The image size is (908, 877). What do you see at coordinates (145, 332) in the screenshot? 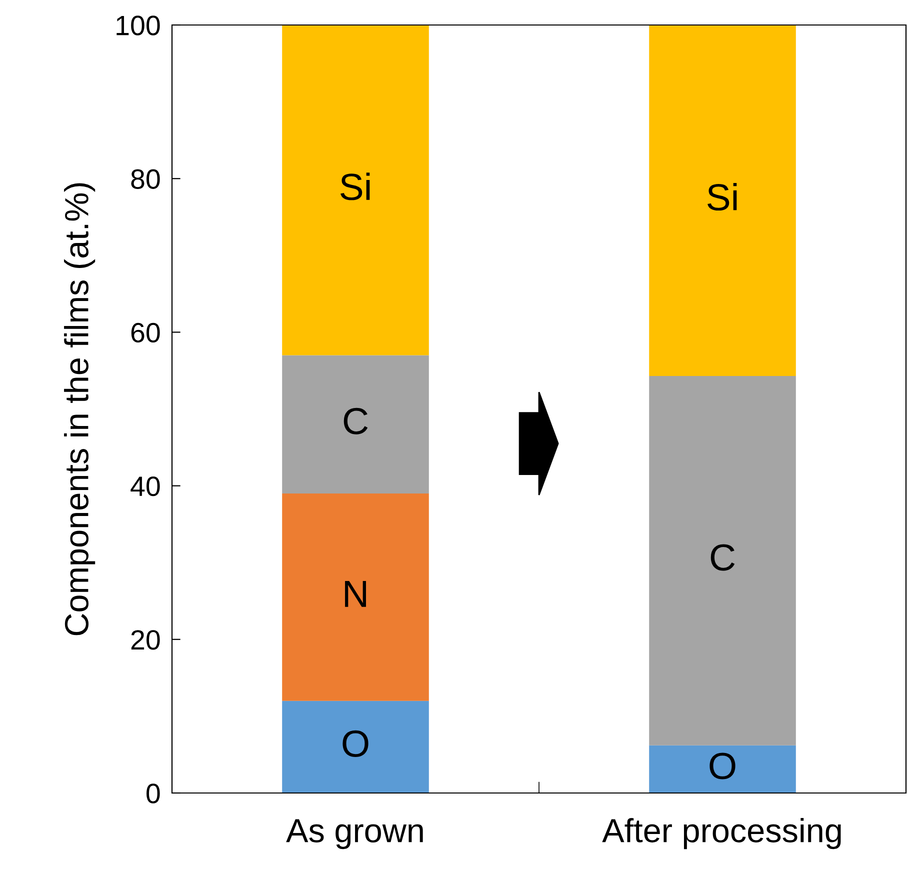
I see `y-tick-label: 60` at bounding box center [145, 332].